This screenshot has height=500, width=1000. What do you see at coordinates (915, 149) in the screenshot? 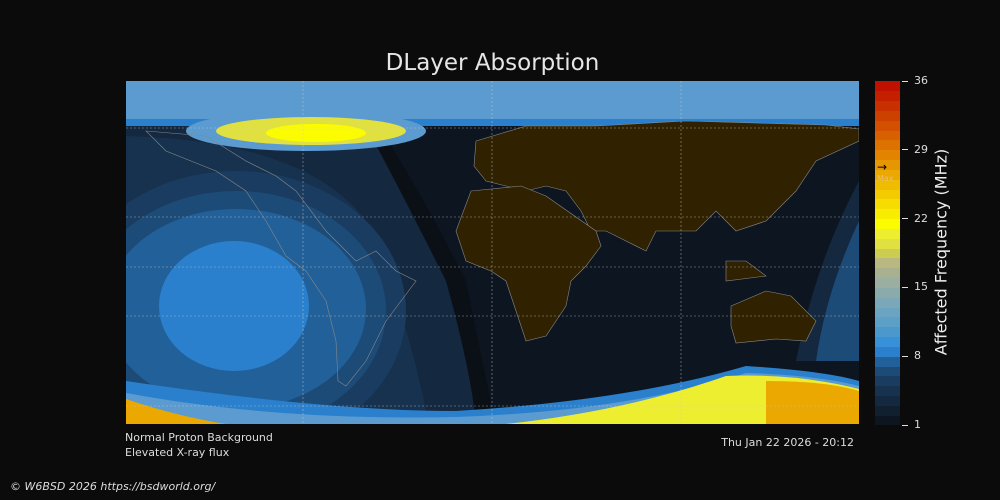
I see `colorbar-tick-label: 29` at bounding box center [915, 149].